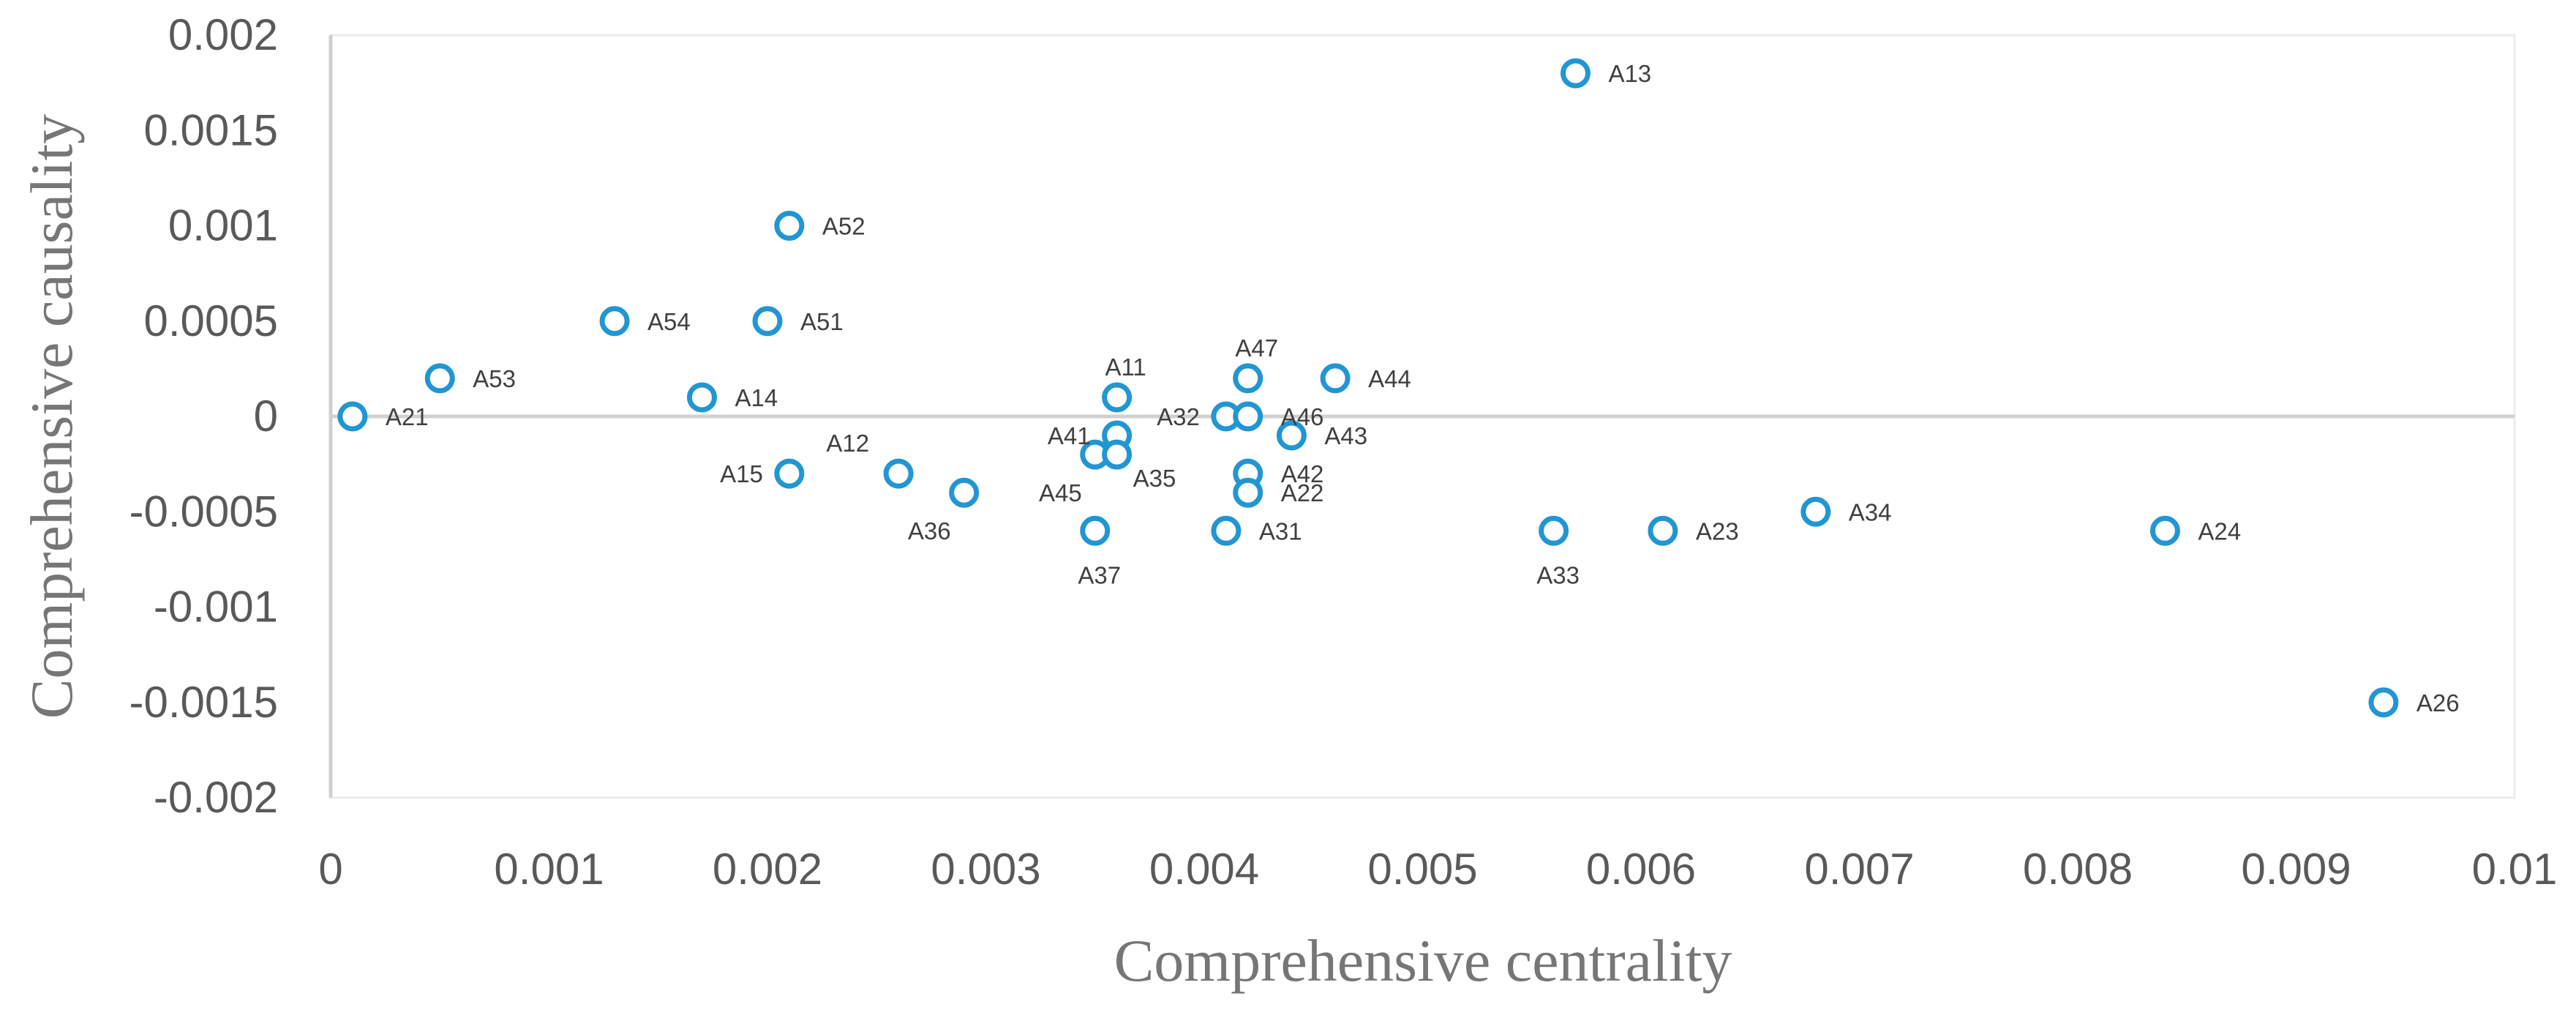 This screenshot has width=2576, height=1018. What do you see at coordinates (929, 530) in the screenshot?
I see `data-point-label: A36` at bounding box center [929, 530].